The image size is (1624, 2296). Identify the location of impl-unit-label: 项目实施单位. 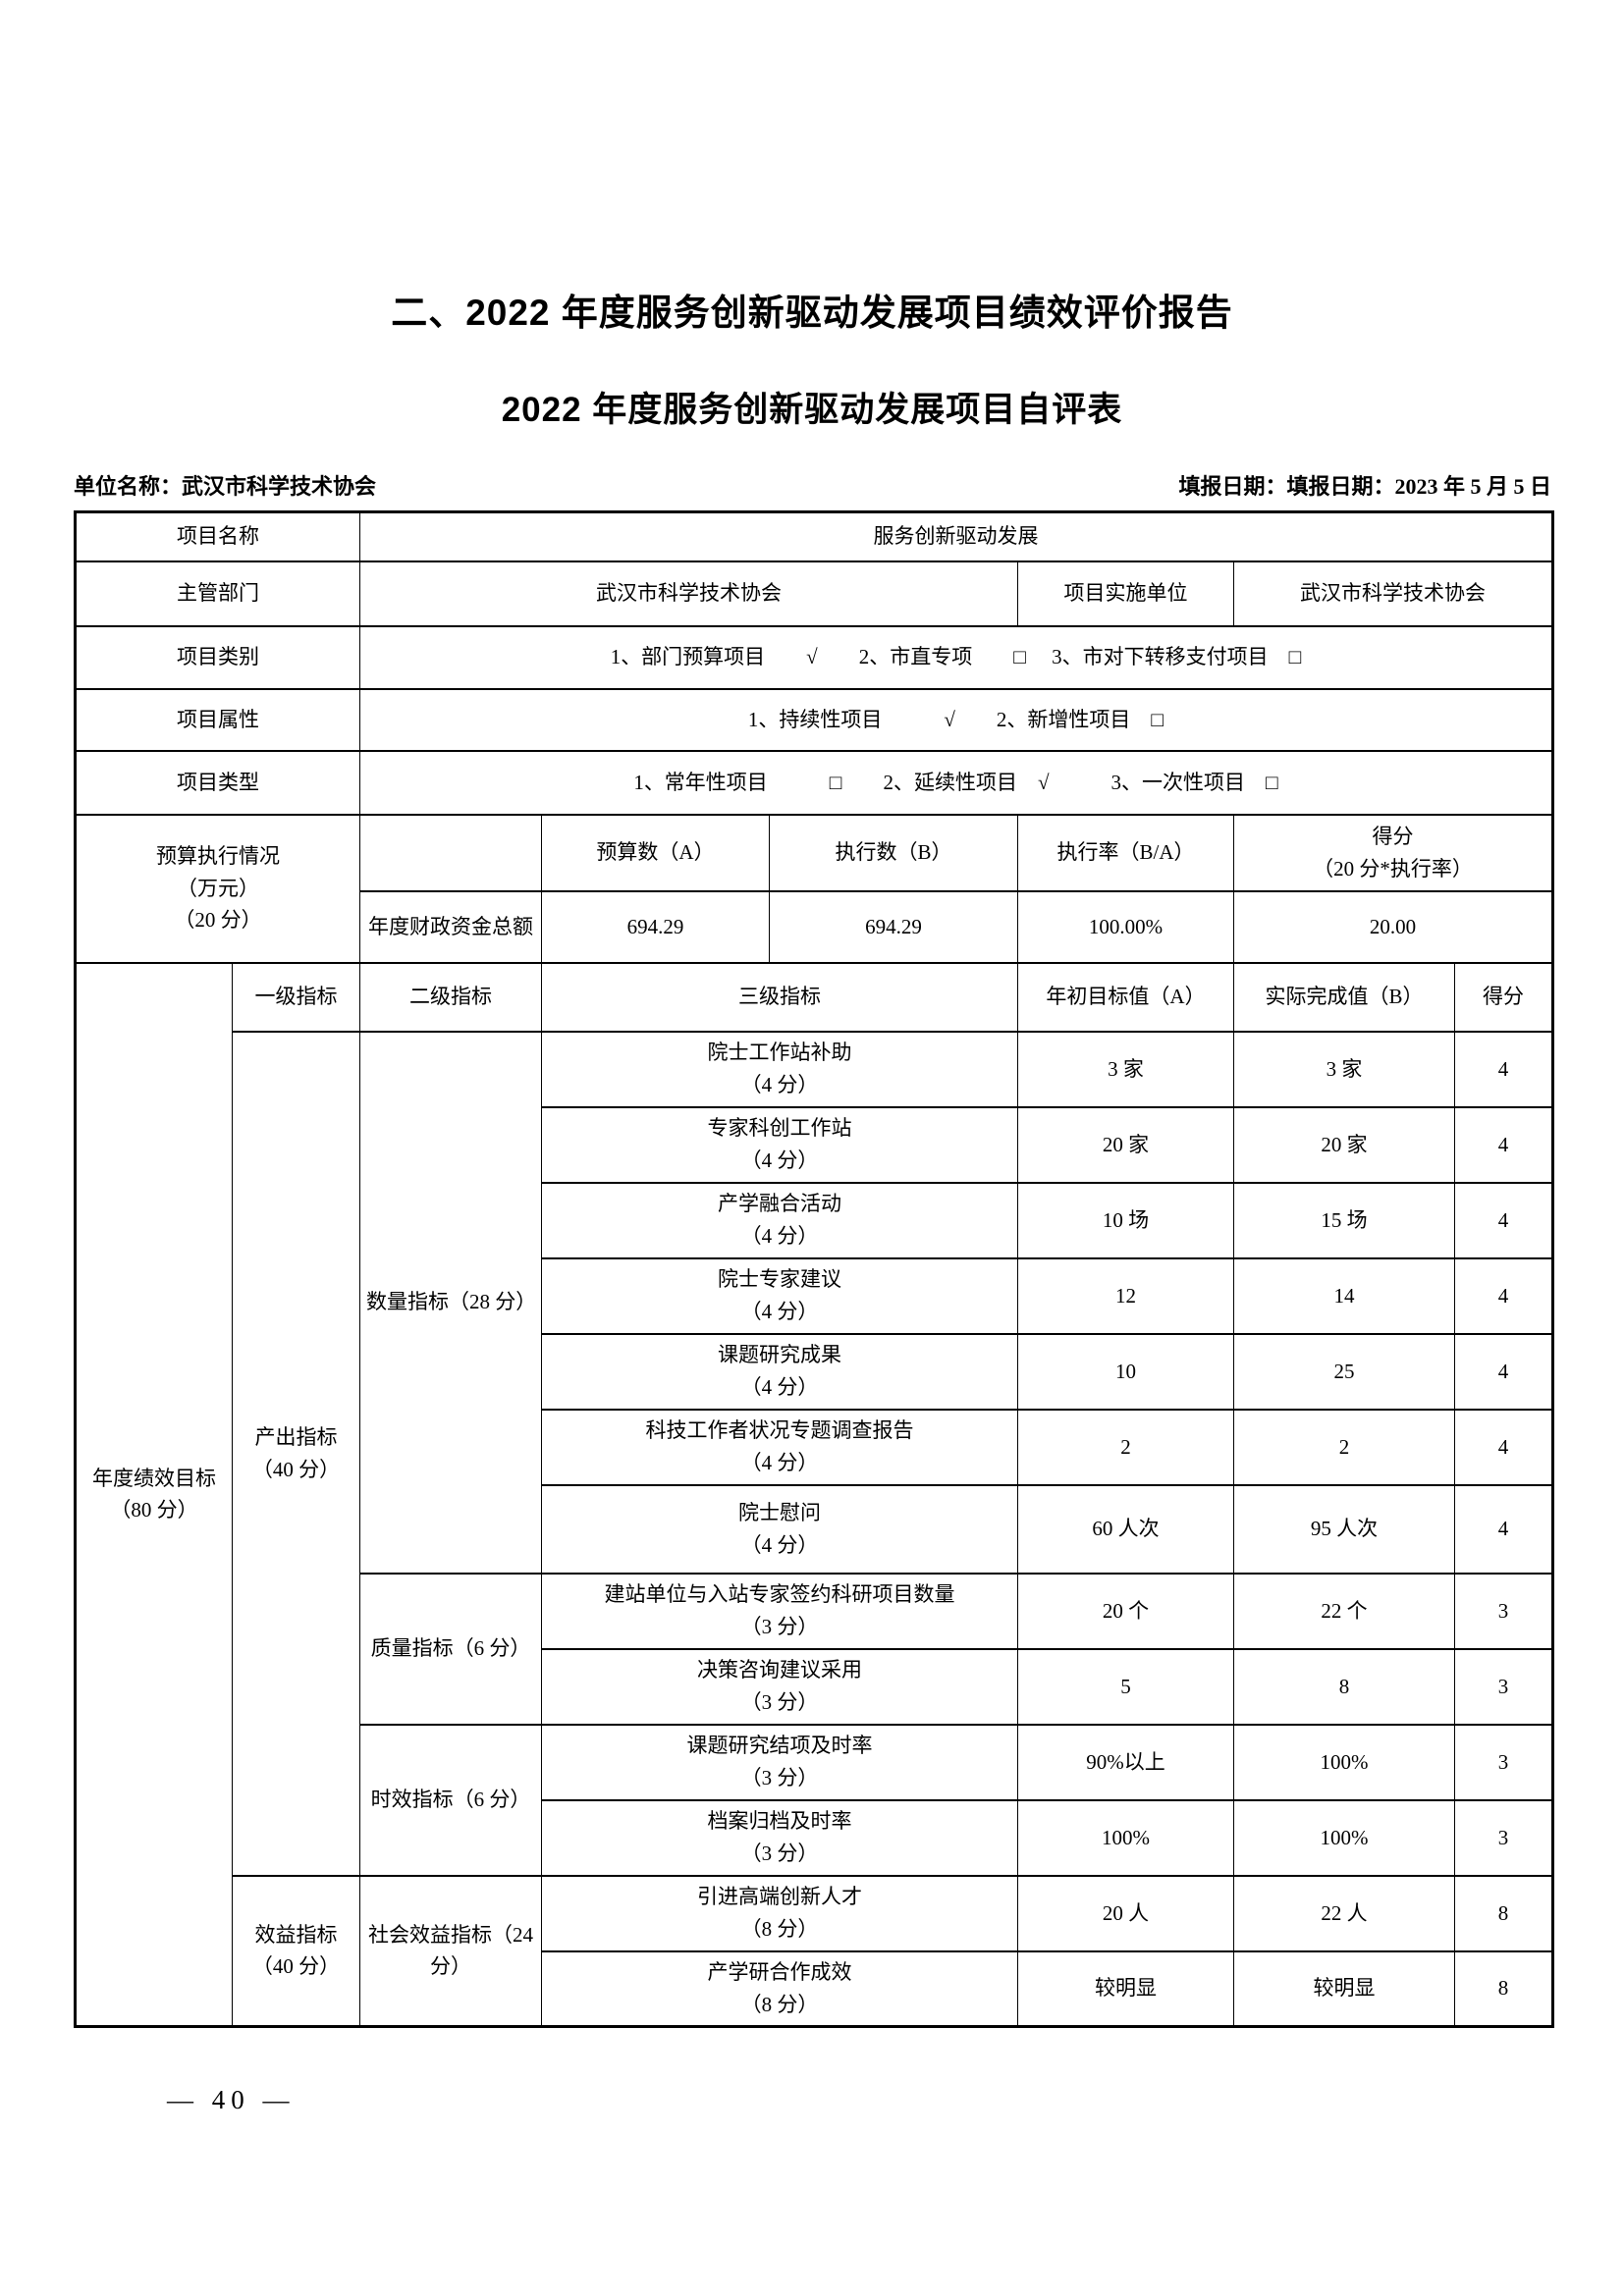
(1125, 594).